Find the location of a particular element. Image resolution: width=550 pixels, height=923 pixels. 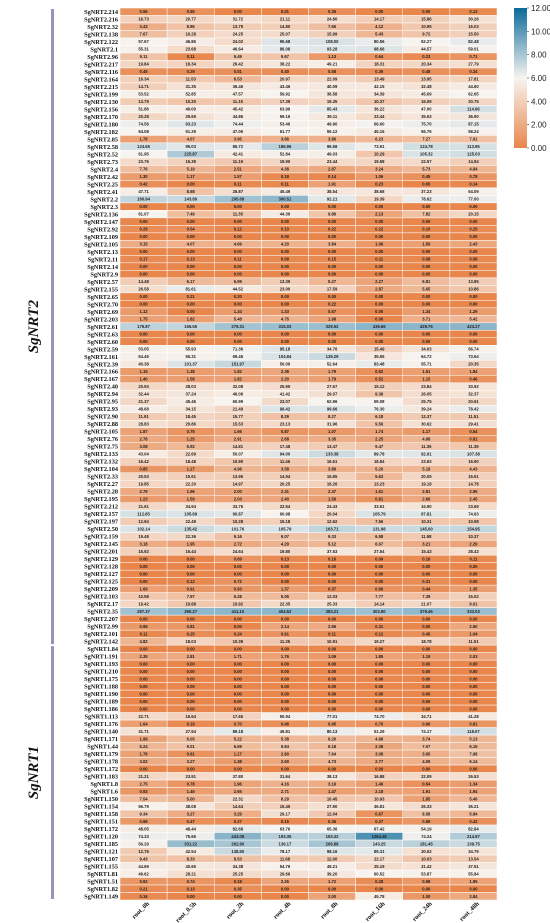

cell-value: 6.81 is located at coordinates (426, 281).